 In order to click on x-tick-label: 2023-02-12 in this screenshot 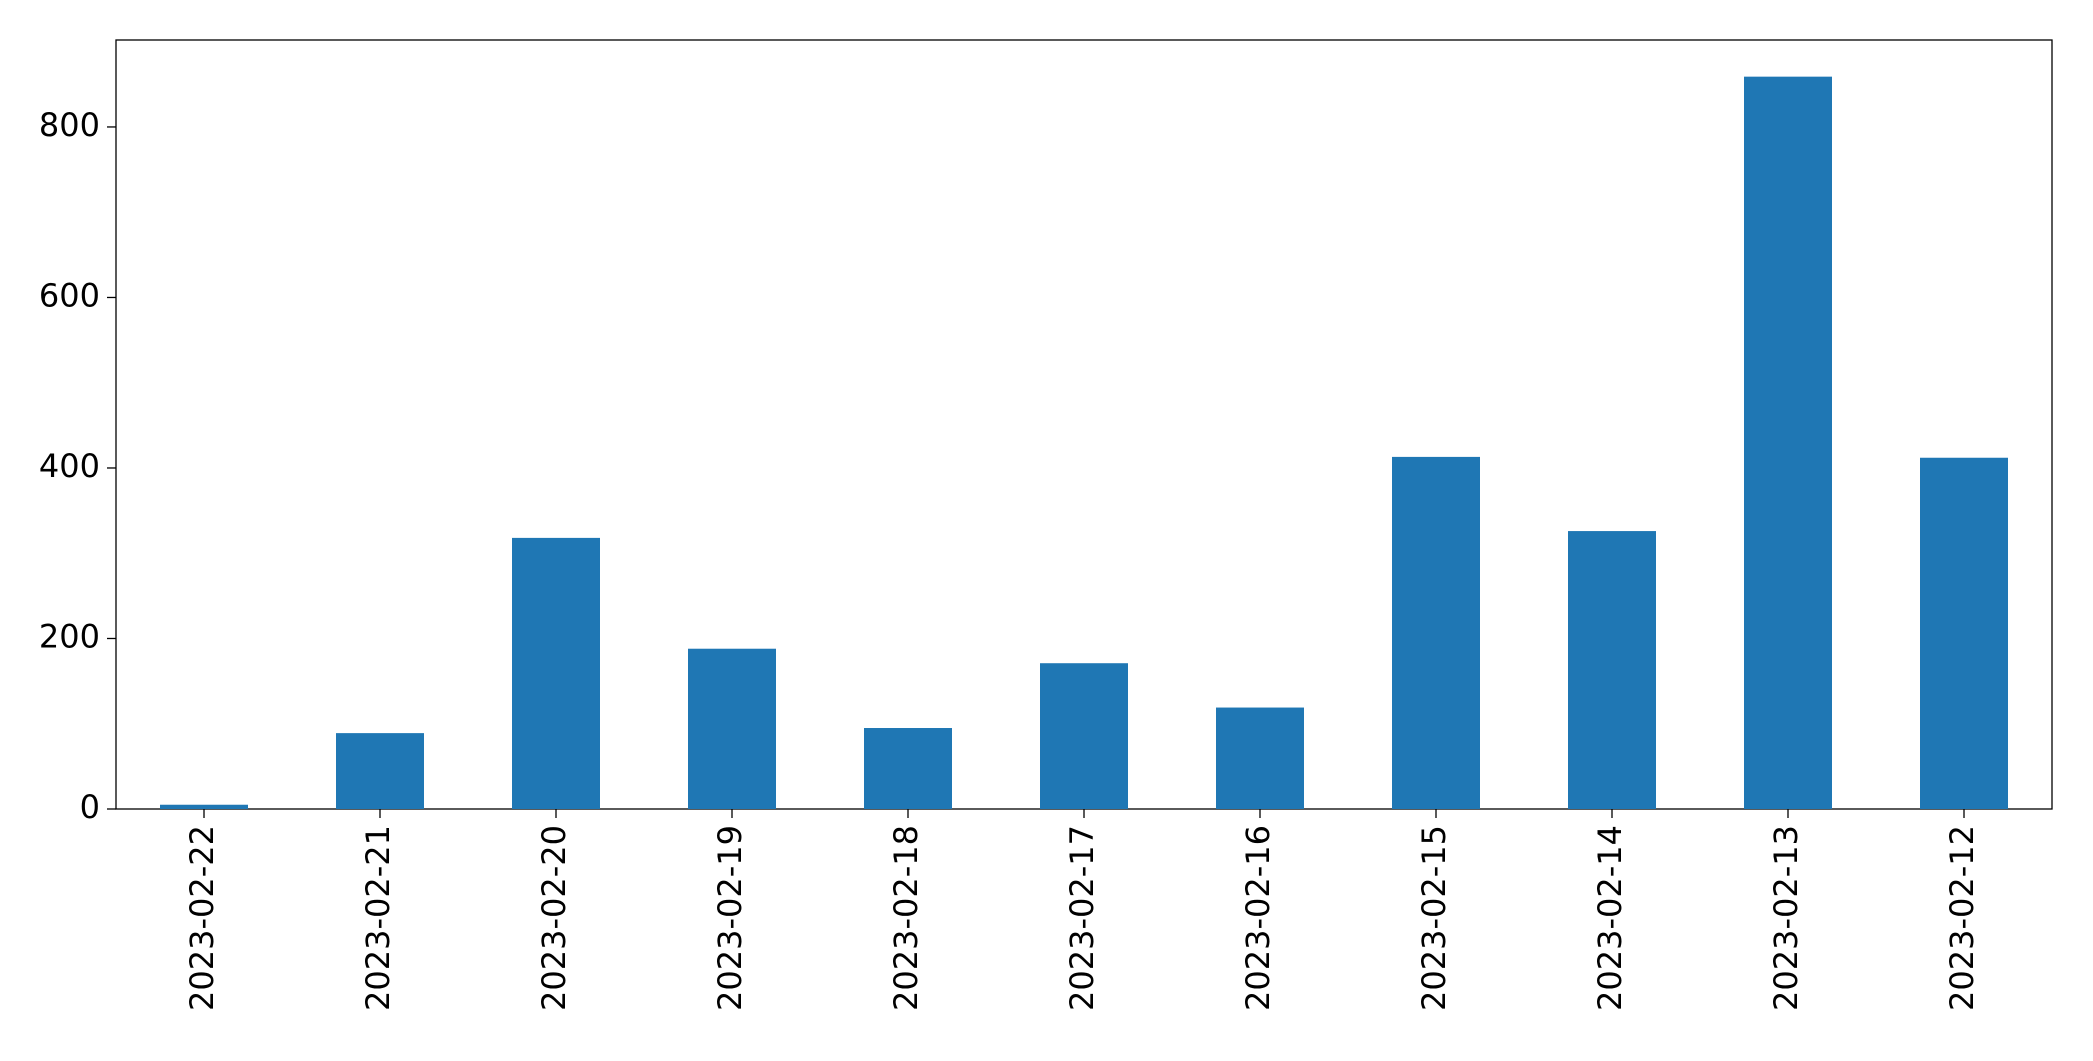, I will do `click(1962, 918)`.